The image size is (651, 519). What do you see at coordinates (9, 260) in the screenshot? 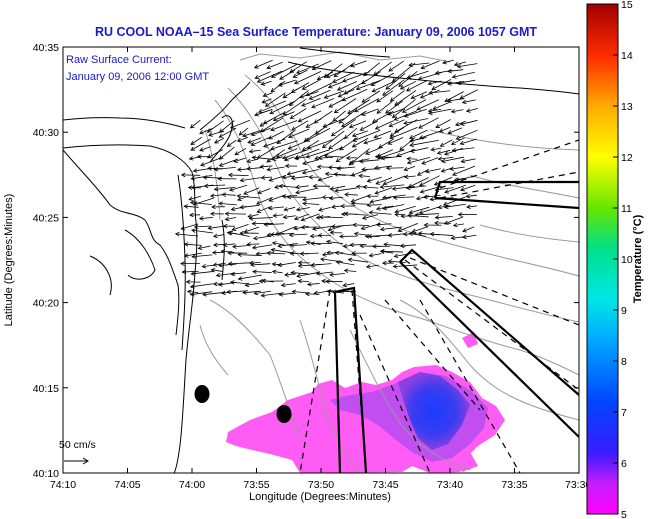
I see `y-axis-label: Latitude (Degrees:Minutes)` at bounding box center [9, 260].